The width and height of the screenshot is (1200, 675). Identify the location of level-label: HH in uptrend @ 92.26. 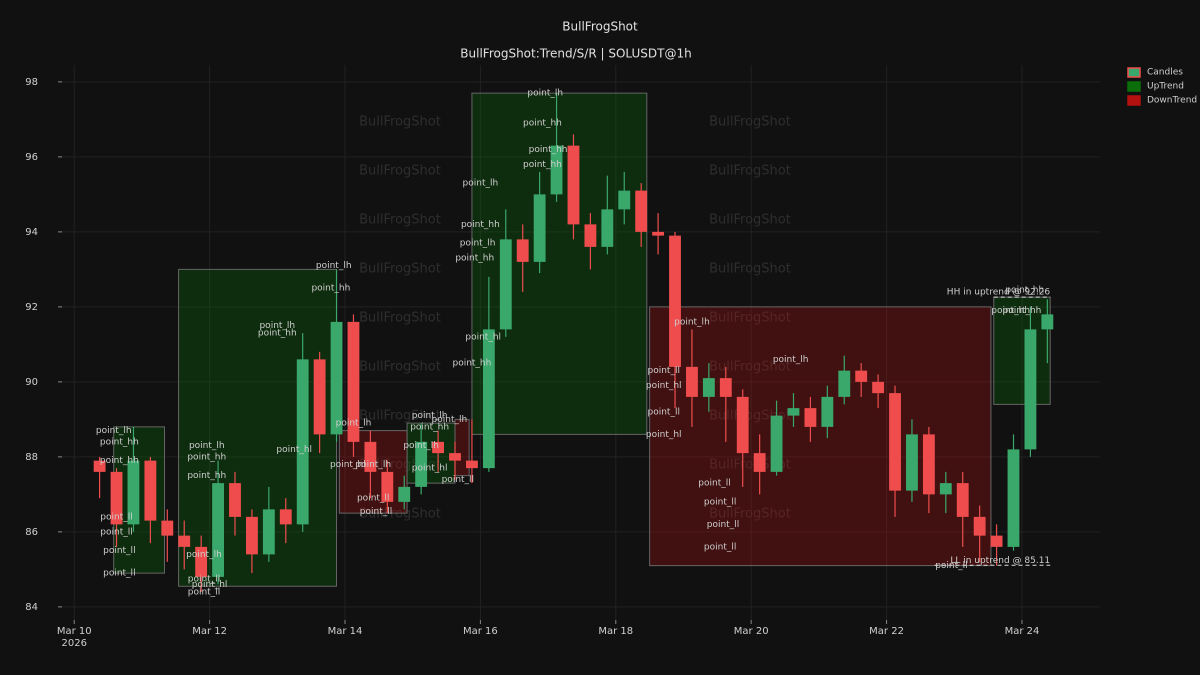
(999, 293).